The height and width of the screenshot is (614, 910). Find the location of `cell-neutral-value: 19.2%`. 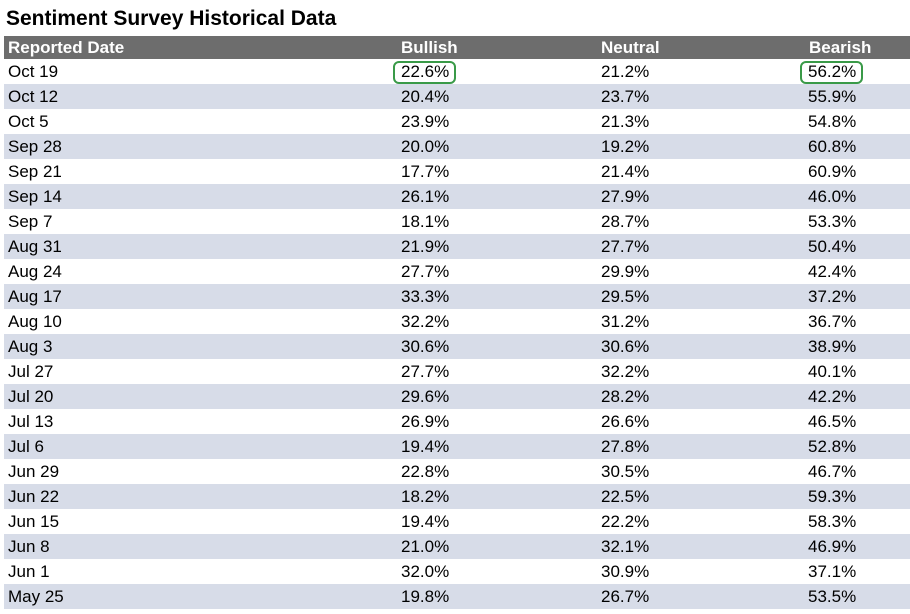

cell-neutral-value: 19.2% is located at coordinates (625, 146).